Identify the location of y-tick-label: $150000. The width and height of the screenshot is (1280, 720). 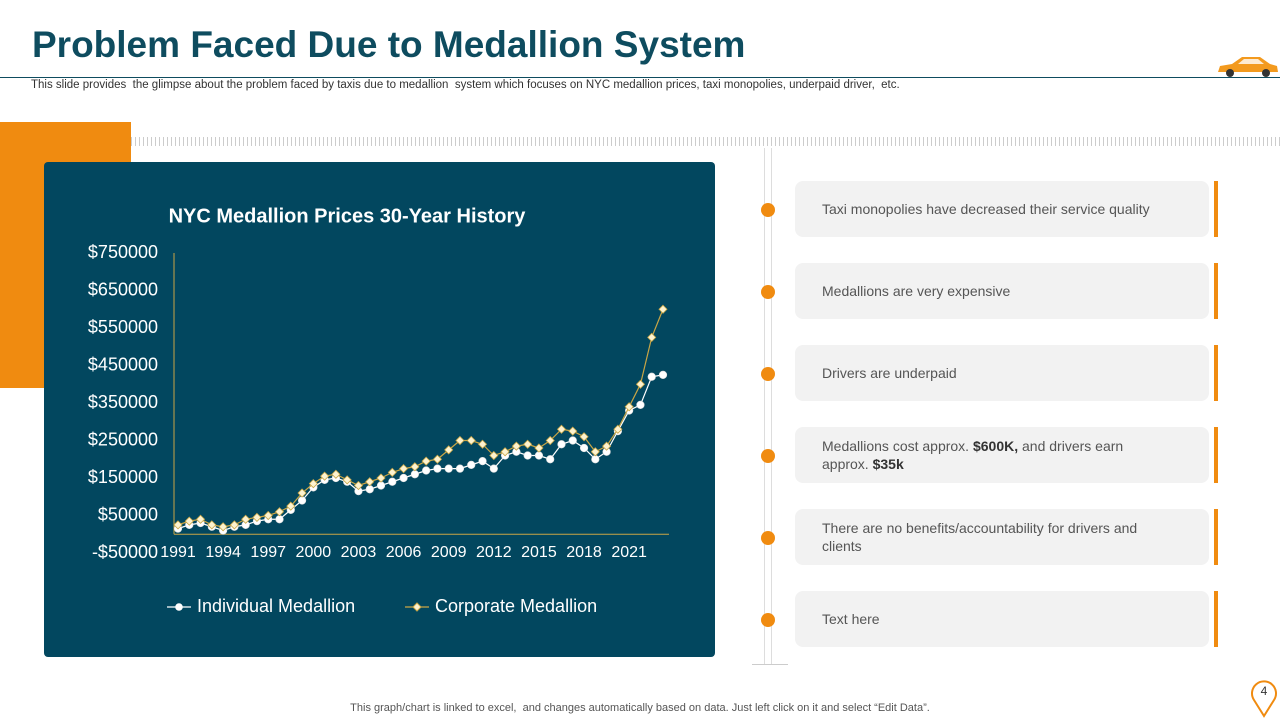
(123, 477).